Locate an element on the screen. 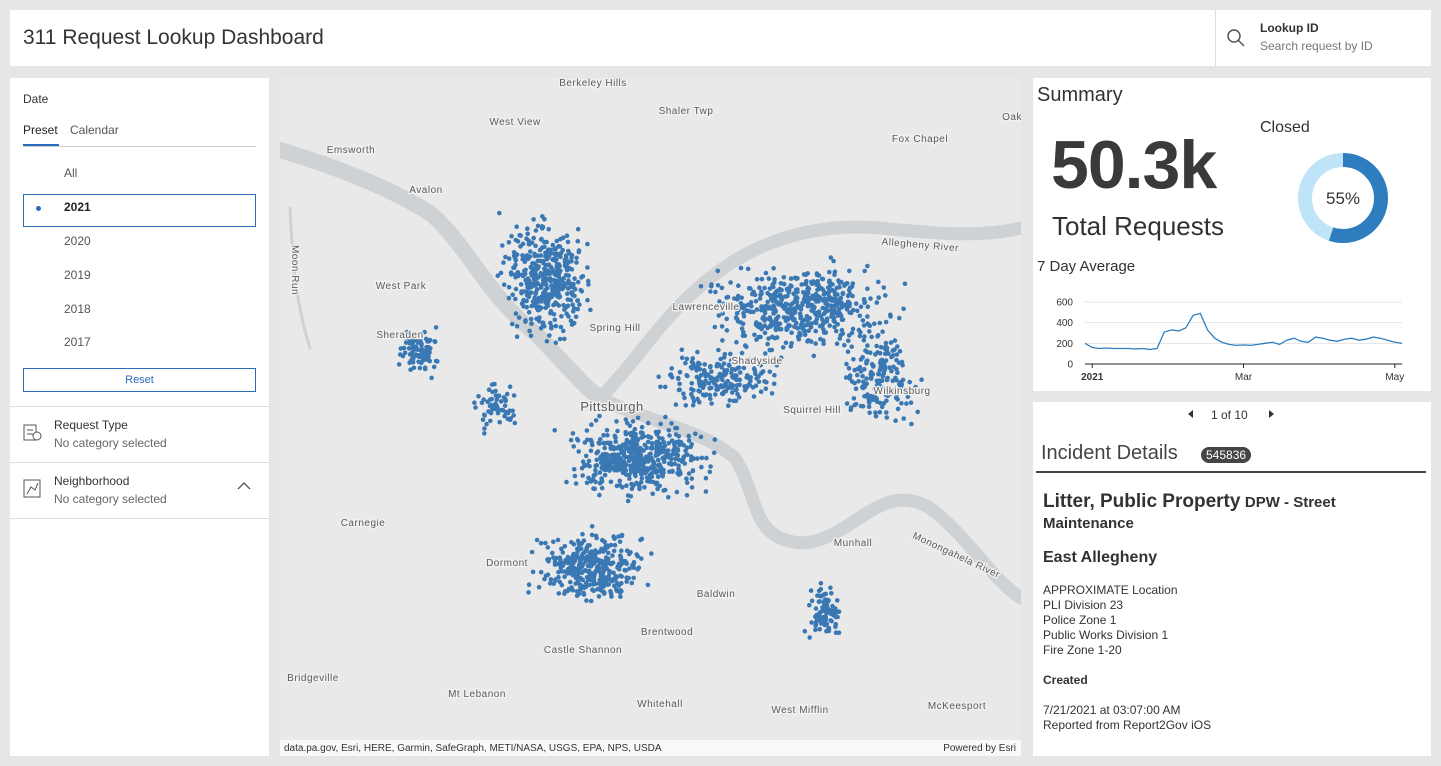 The image size is (1441, 766). lookup-input: Search request by ID is located at coordinates (1316, 46).